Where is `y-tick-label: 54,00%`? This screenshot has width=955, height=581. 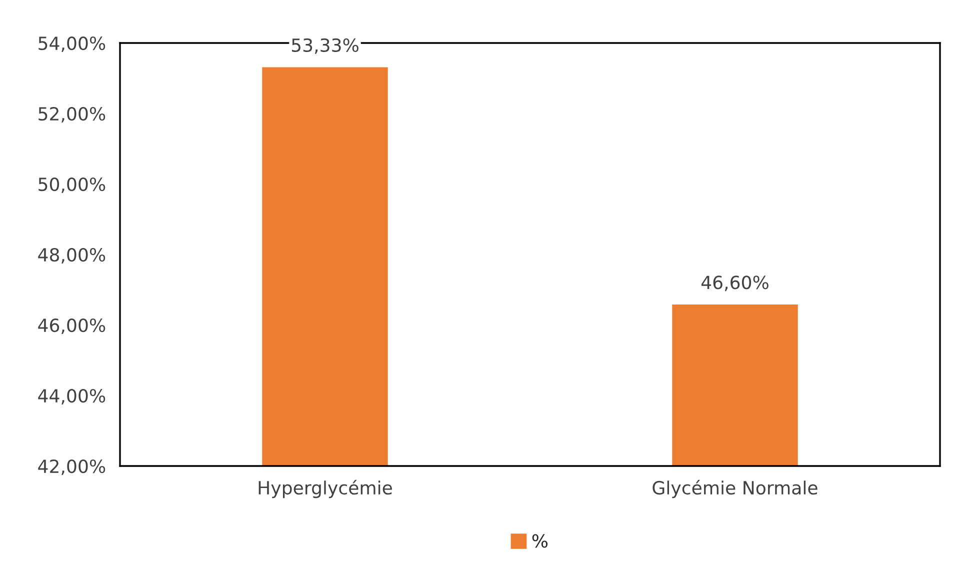
y-tick-label: 54,00% is located at coordinates (72, 44).